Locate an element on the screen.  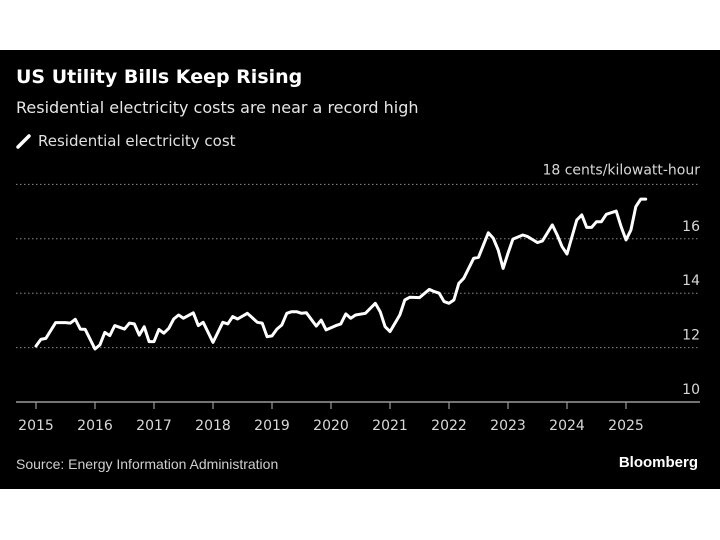
legend: Residential electricity cost is located at coordinates (126, 141).